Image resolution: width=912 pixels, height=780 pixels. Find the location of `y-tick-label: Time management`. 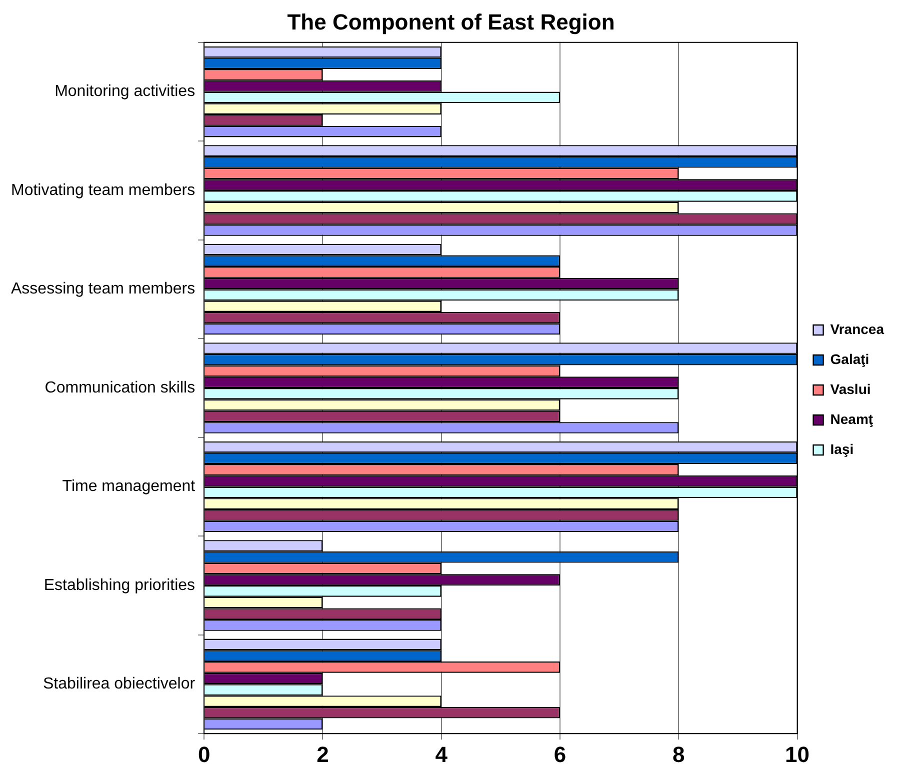

y-tick-label: Time management is located at coordinates (129, 487).